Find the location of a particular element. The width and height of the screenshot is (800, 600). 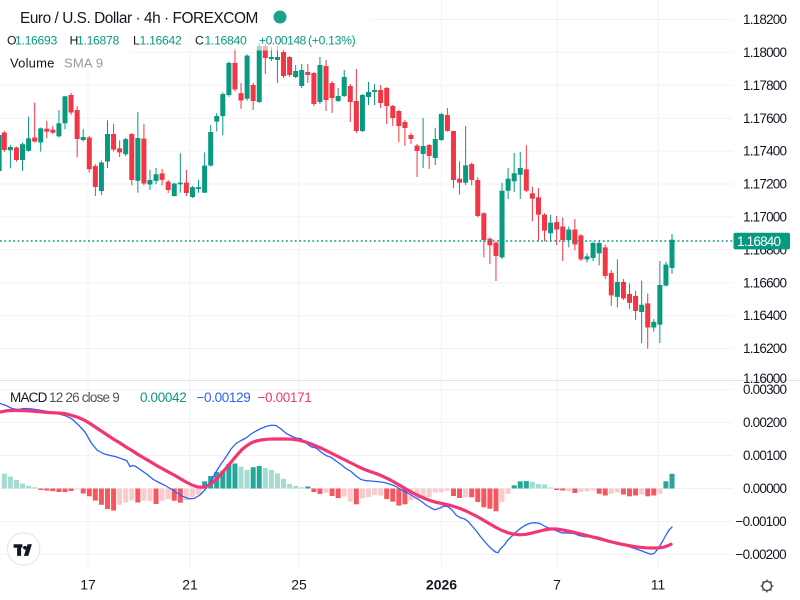

svg-text: −0.00100 is located at coordinates (761, 521).